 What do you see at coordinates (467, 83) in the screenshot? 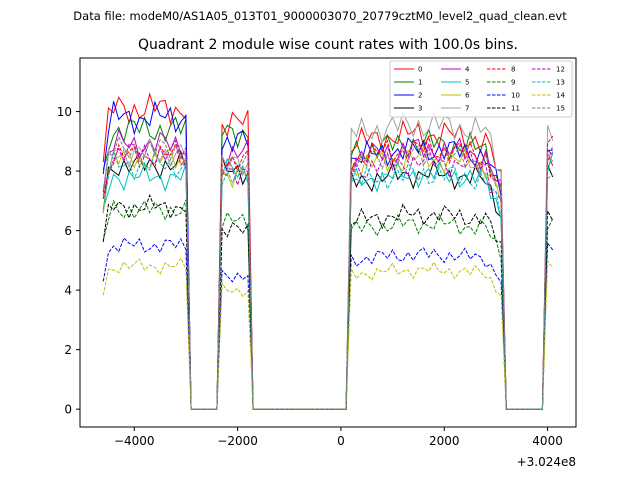
I see `legend-label: 5` at bounding box center [467, 83].